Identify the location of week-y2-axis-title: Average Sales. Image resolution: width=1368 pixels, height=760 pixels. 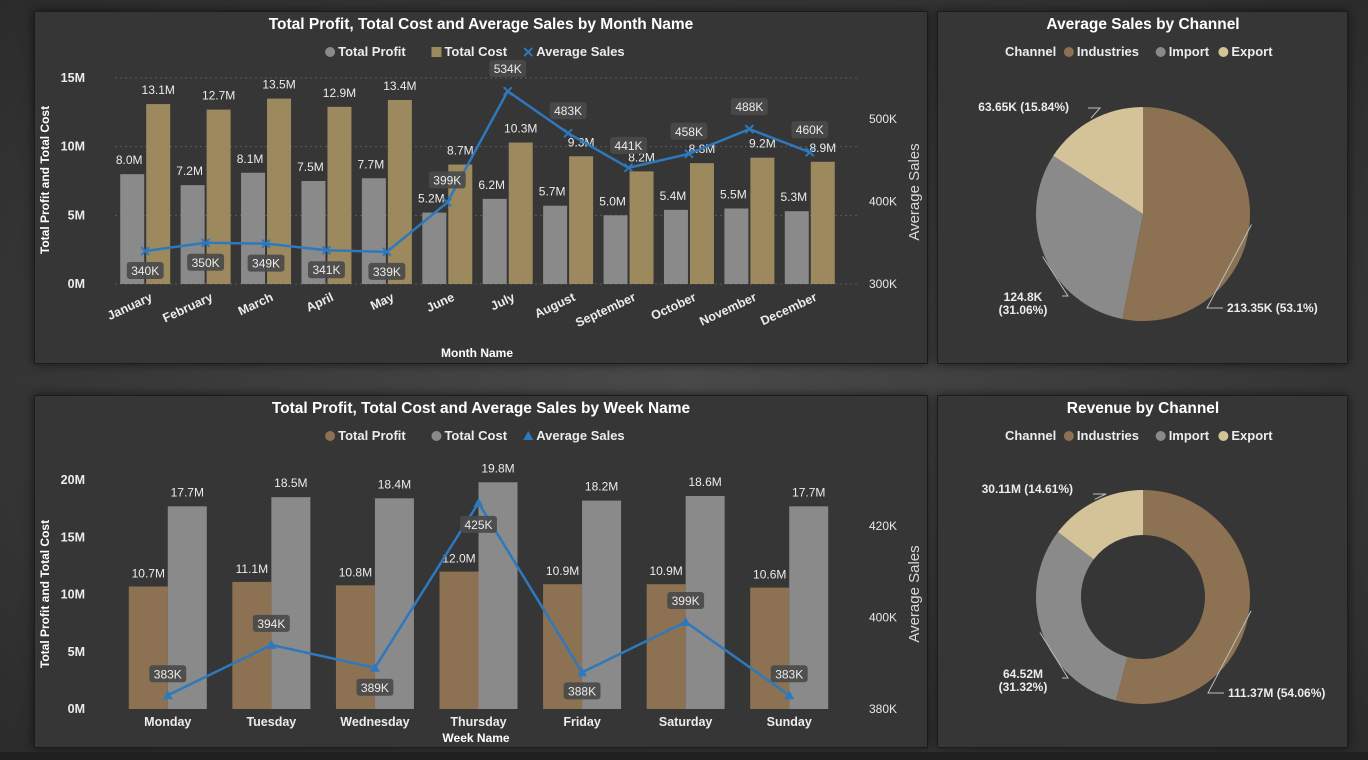
(914, 593).